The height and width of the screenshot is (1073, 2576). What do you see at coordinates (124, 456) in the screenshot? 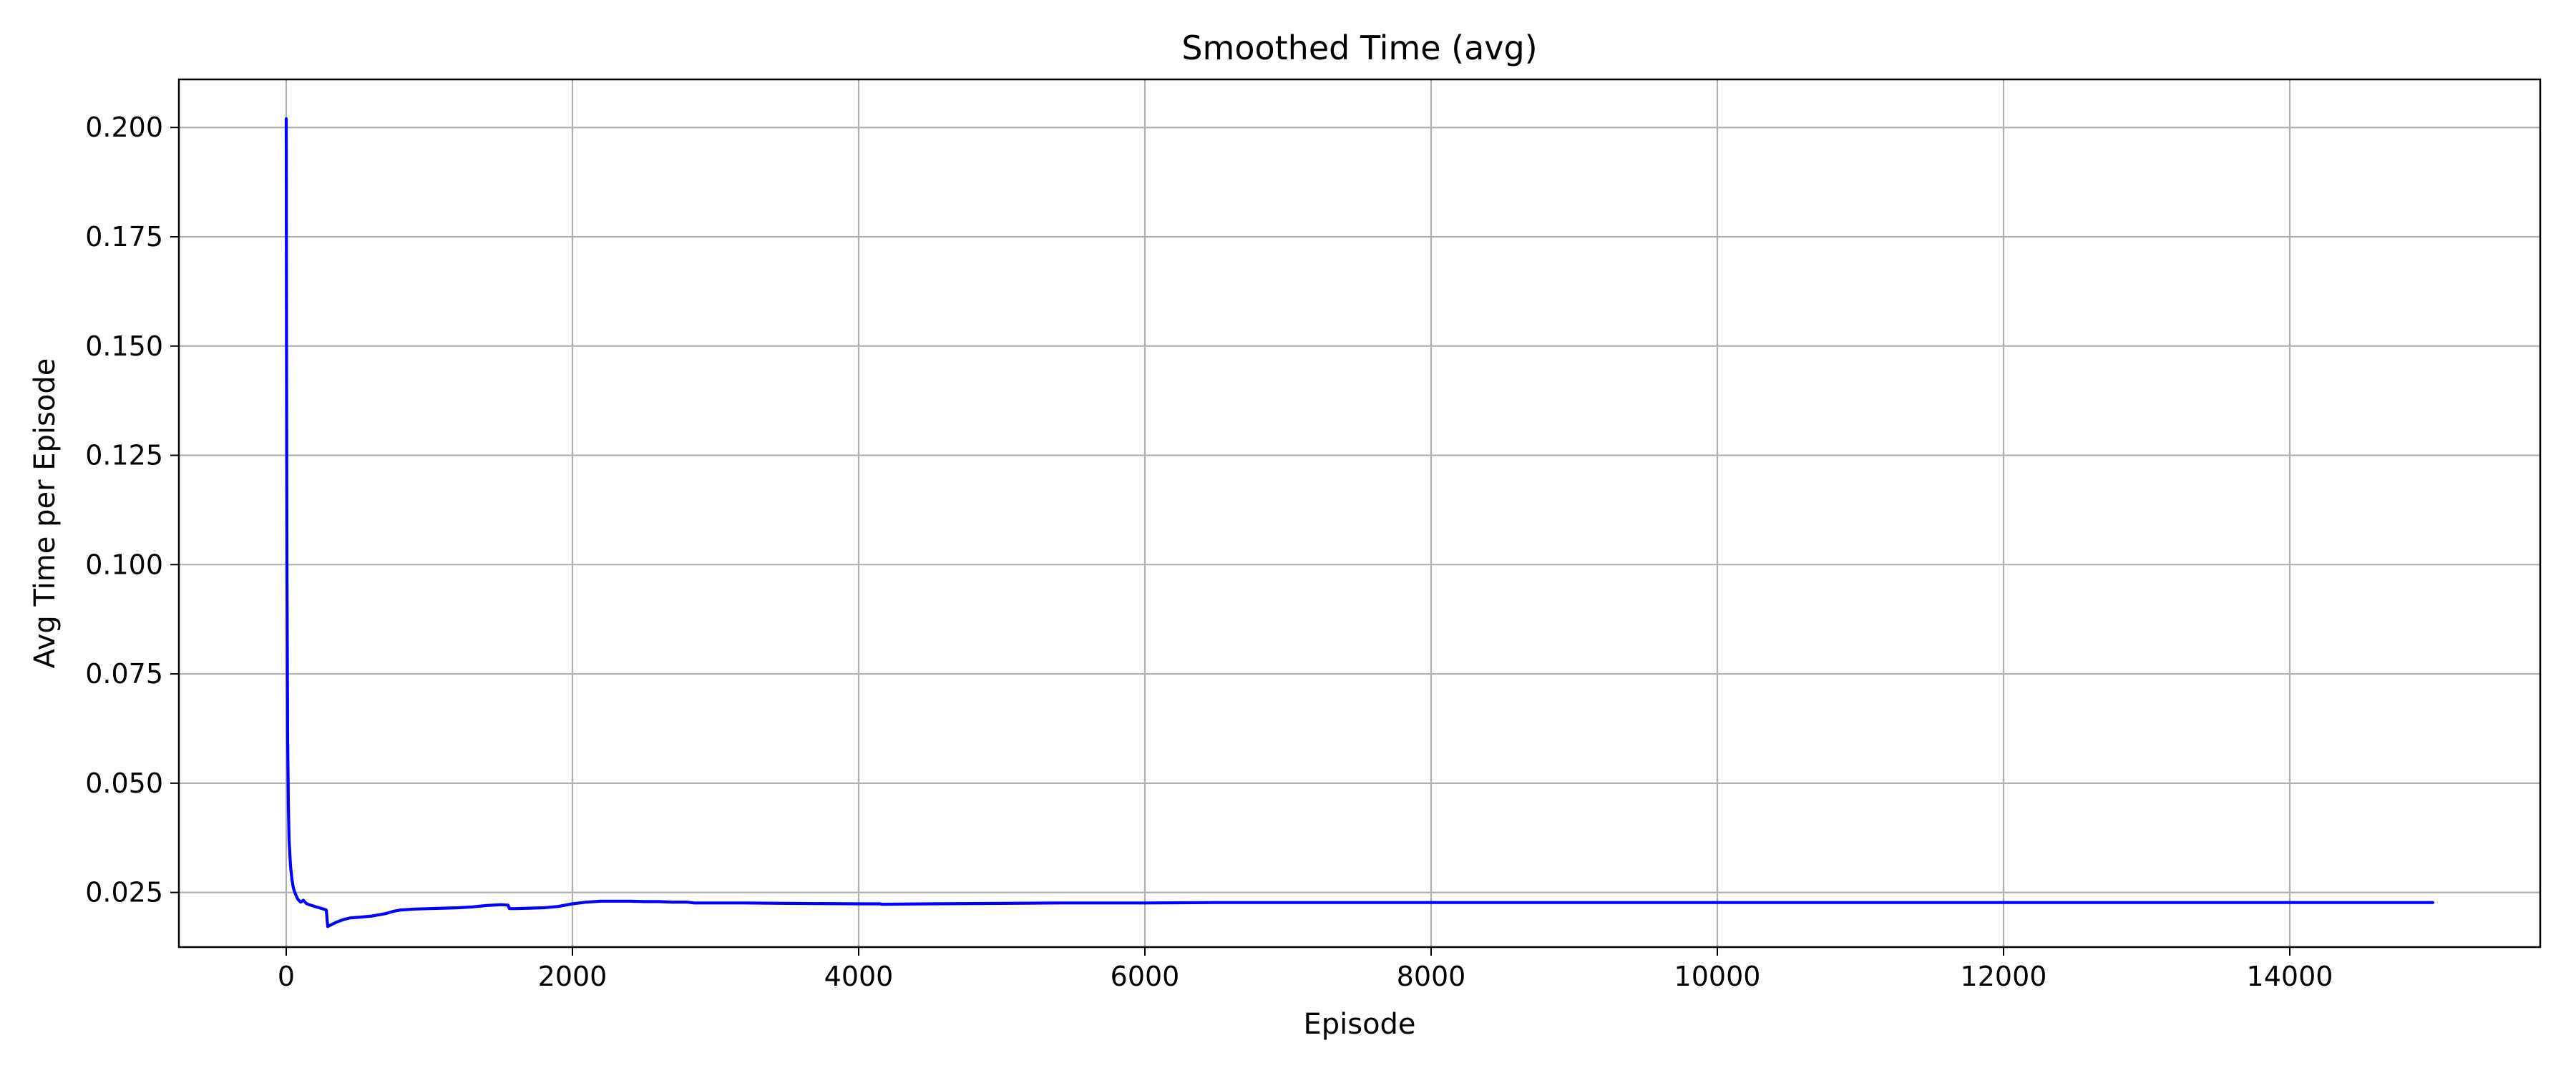
I see `y-tick-label: 0.125` at bounding box center [124, 456].